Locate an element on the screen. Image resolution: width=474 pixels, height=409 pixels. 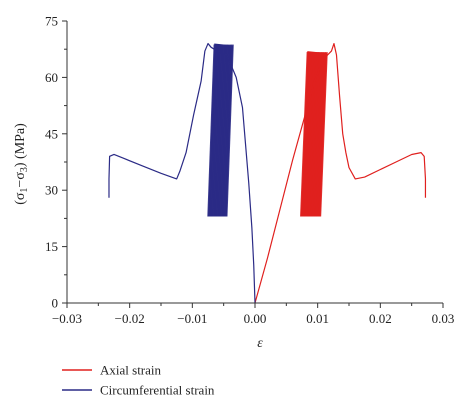
y-tick-label: 30 is located at coordinates (51, 190).